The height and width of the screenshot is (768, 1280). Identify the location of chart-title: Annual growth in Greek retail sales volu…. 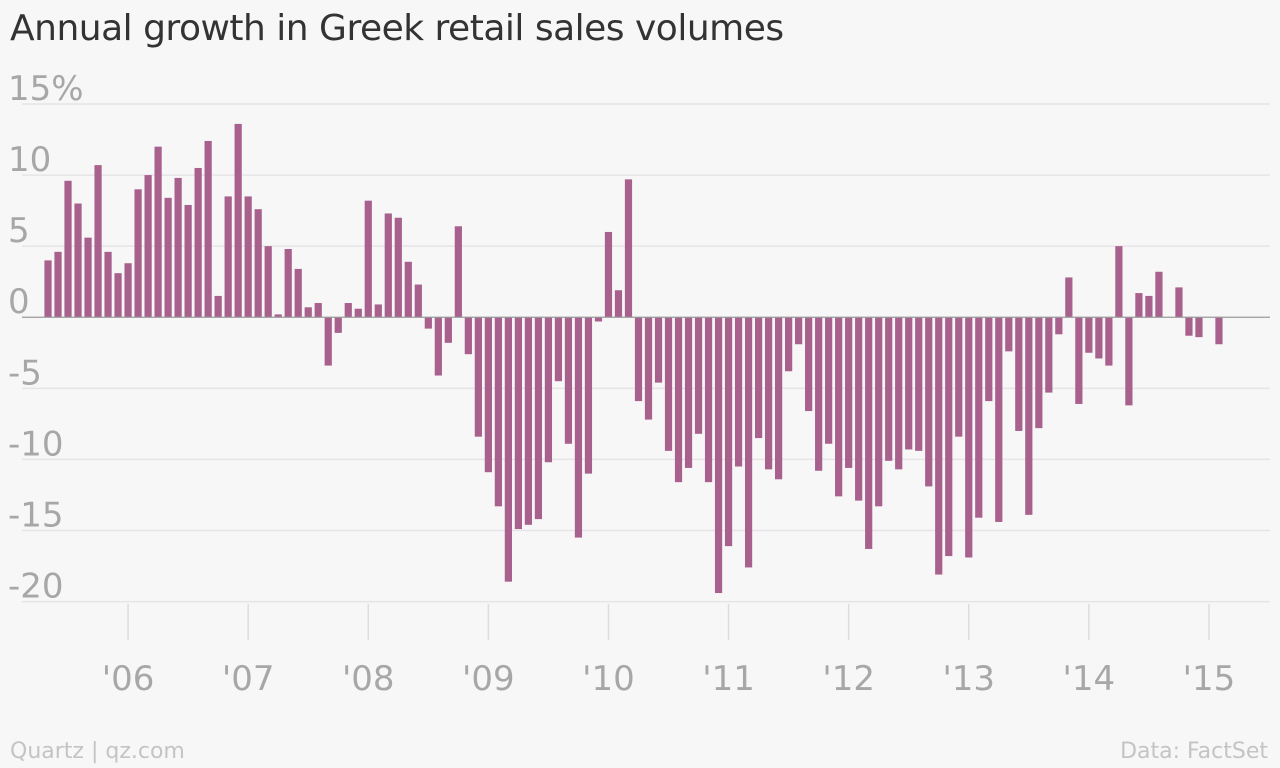
(397, 28).